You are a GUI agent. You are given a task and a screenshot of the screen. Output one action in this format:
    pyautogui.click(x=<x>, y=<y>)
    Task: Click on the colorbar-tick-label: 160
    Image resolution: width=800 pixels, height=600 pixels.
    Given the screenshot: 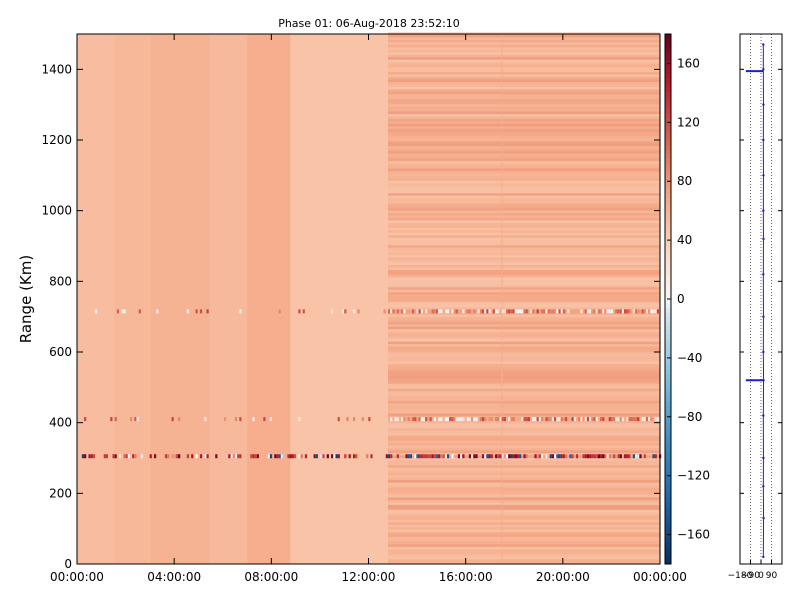 What is the action you would take?
    pyautogui.click(x=688, y=63)
    